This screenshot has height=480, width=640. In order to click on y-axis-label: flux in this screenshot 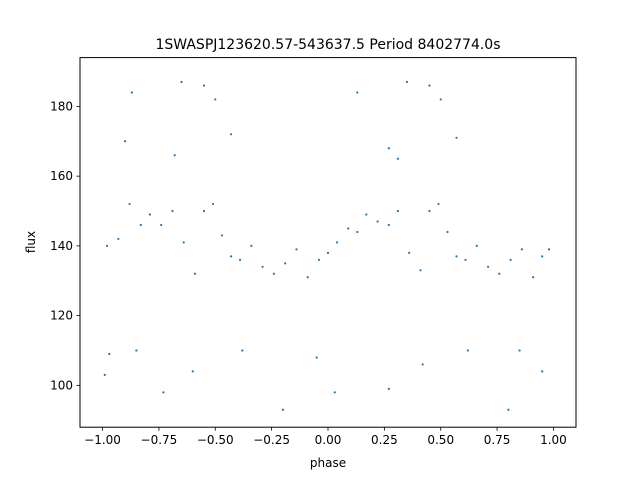, I will do `click(31, 242)`.